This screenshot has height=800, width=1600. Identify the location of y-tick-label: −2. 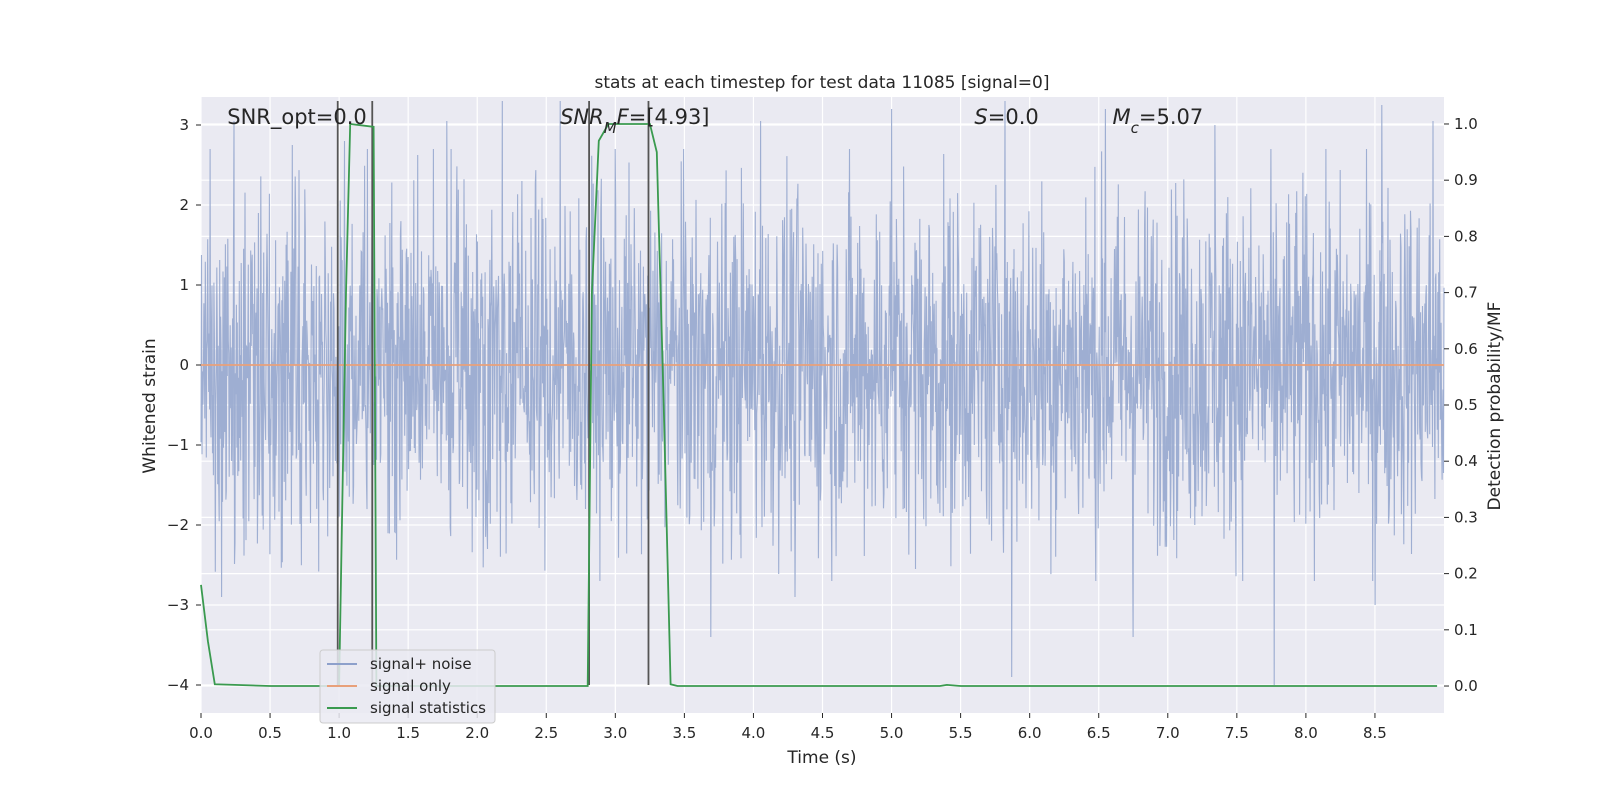
(178, 525).